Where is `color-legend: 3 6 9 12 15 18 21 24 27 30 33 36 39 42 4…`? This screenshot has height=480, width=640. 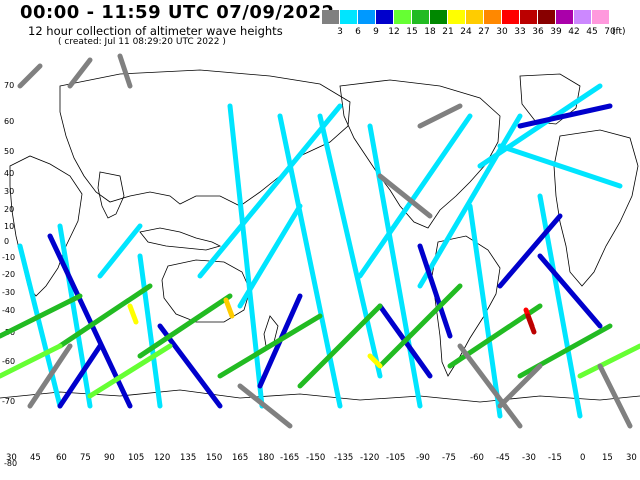
color-legend: 3 6 9 12 15 18 21 24 27 30 33 36 39 42 4… is located at coordinates (478, 26).